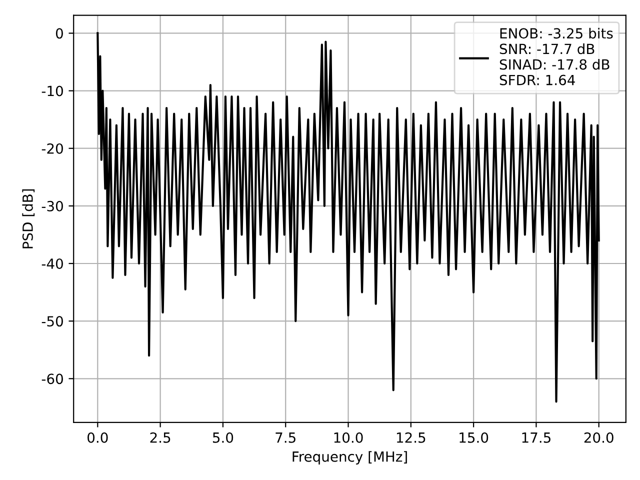 This screenshot has width=640, height=480. What do you see at coordinates (52, 206) in the screenshot?
I see `y-tick-label: -30` at bounding box center [52, 206].